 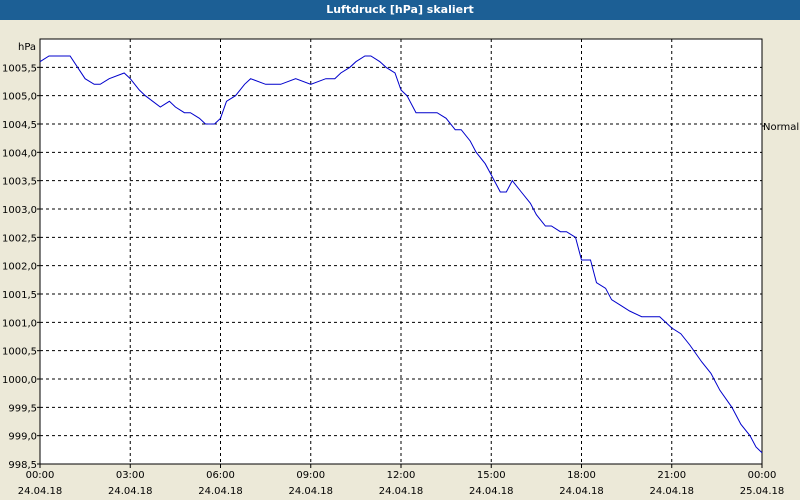 I want to click on x-tick-time: 12:00, so click(x=401, y=475).